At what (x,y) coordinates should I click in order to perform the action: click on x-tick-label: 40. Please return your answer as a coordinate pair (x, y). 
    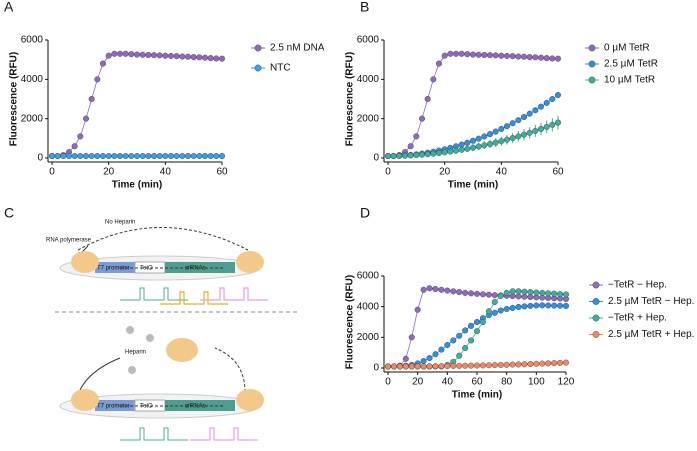
    Looking at the image, I should click on (502, 172).